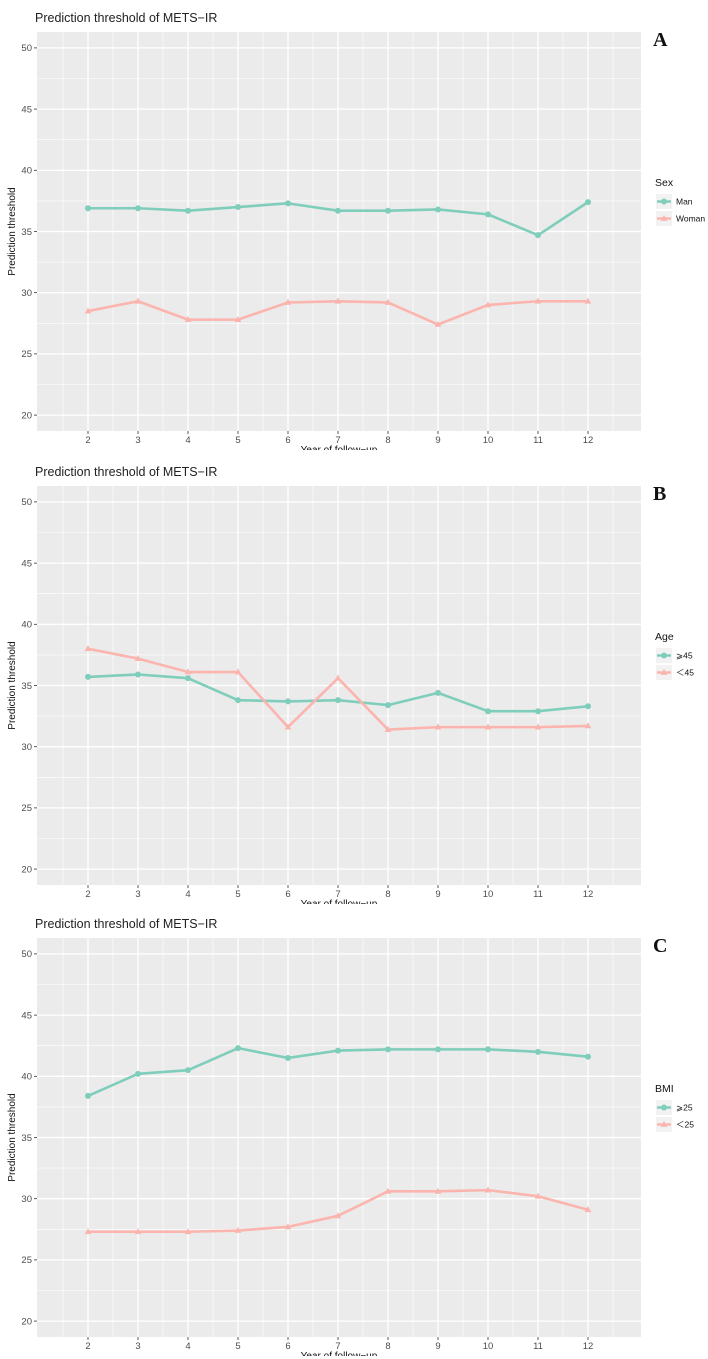 This screenshot has height=1359, width=708. Describe the element at coordinates (685, 673) in the screenshot. I see `legend-entry-label: ＜45` at that location.